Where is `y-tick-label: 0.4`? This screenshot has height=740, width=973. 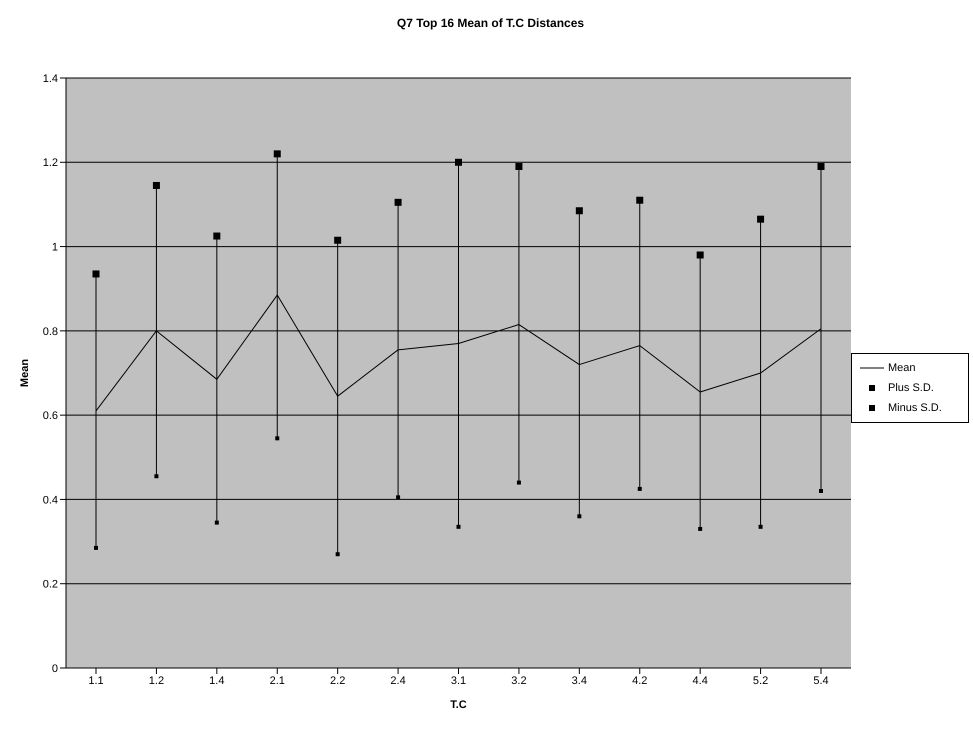
y-tick-label: 0.4 is located at coordinates (50, 500).